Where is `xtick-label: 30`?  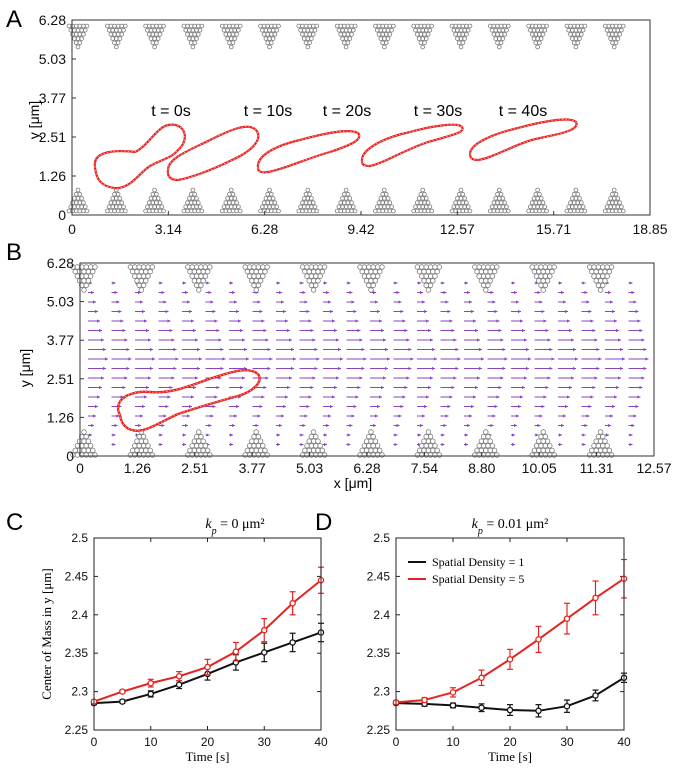
xtick-label: 30 is located at coordinates (567, 742).